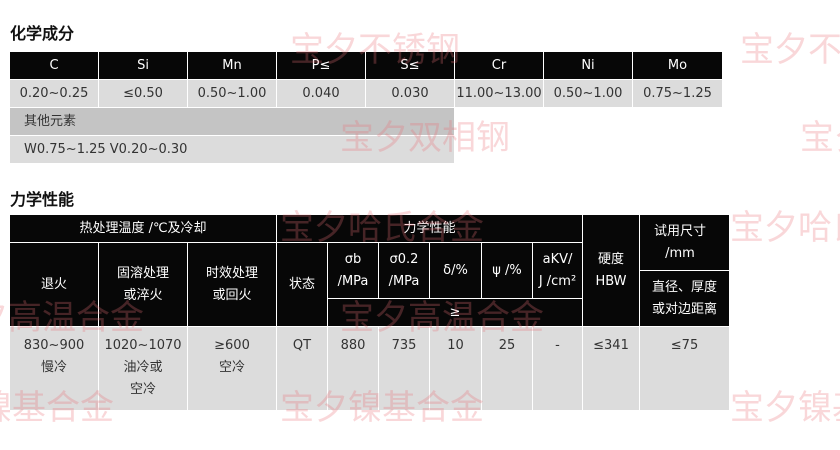 This screenshot has height=450, width=840. What do you see at coordinates (499, 66) in the screenshot?
I see `chem-header-cell: Cr` at bounding box center [499, 66].